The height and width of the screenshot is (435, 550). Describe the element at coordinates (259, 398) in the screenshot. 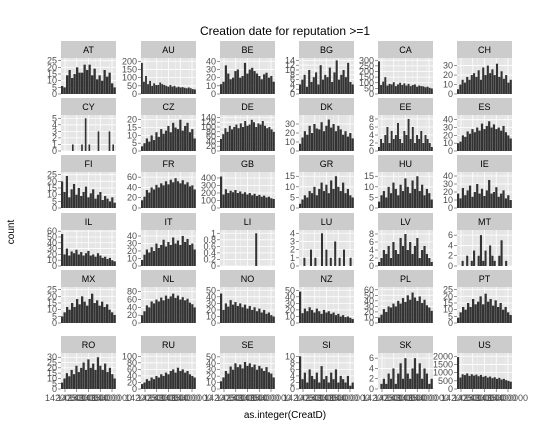

I see `x-tick-label: 14350000` at that location.